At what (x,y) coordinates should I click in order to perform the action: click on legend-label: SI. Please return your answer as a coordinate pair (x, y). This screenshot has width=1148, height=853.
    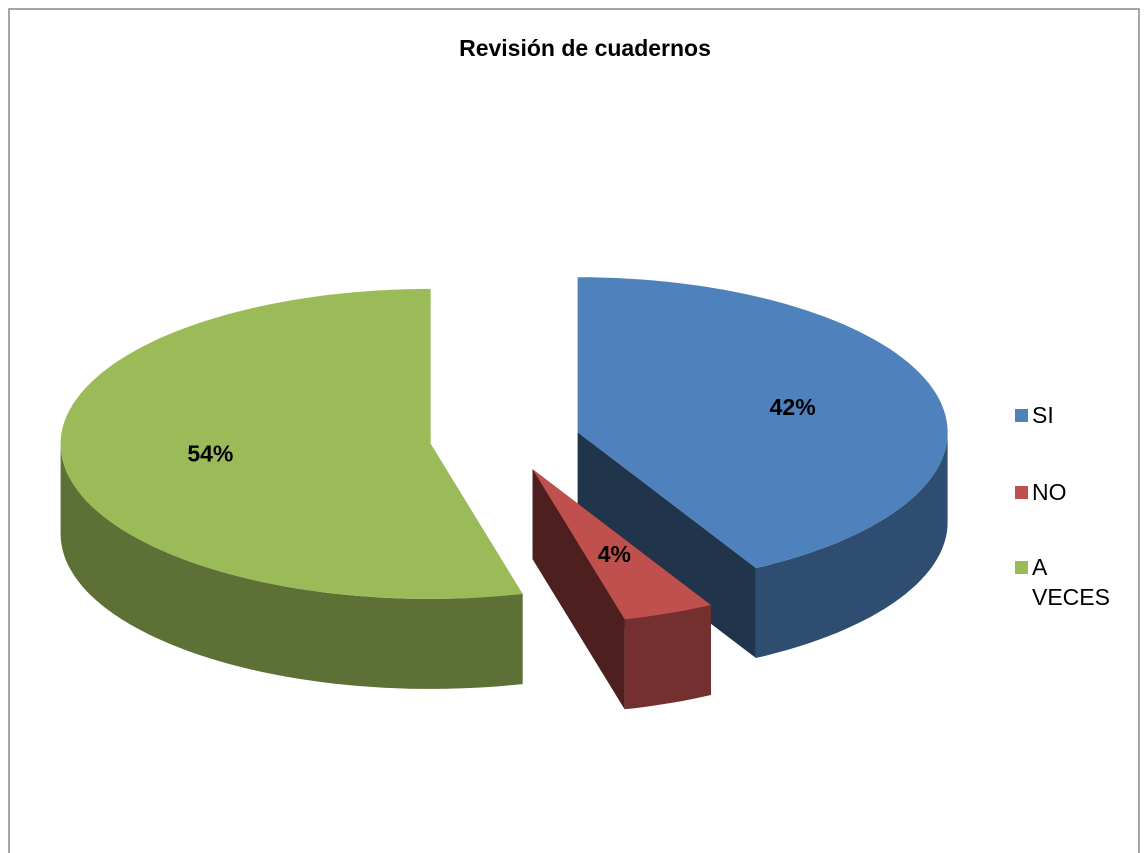
    Looking at the image, I should click on (1043, 415).